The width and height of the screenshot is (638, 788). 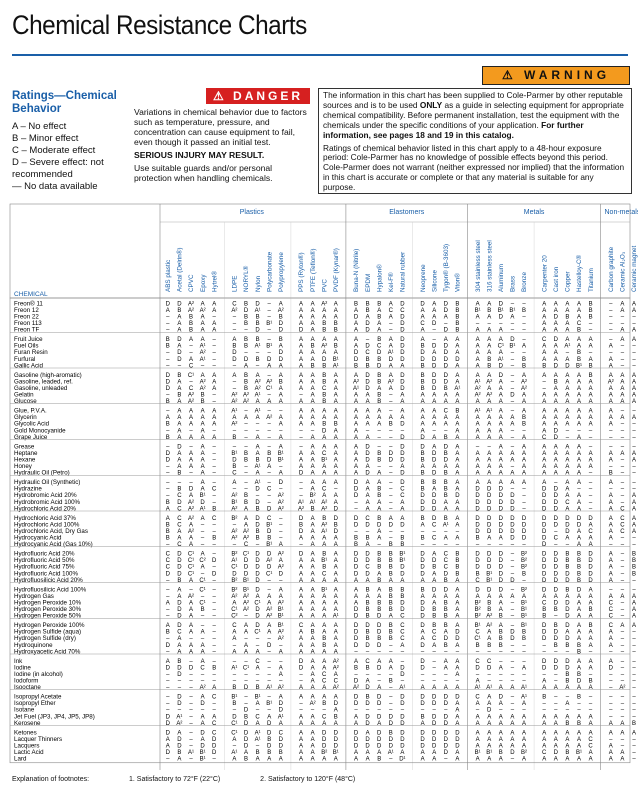 What do you see at coordinates (524, 555) in the screenshot?
I see `rating: B²` at bounding box center [524, 555].